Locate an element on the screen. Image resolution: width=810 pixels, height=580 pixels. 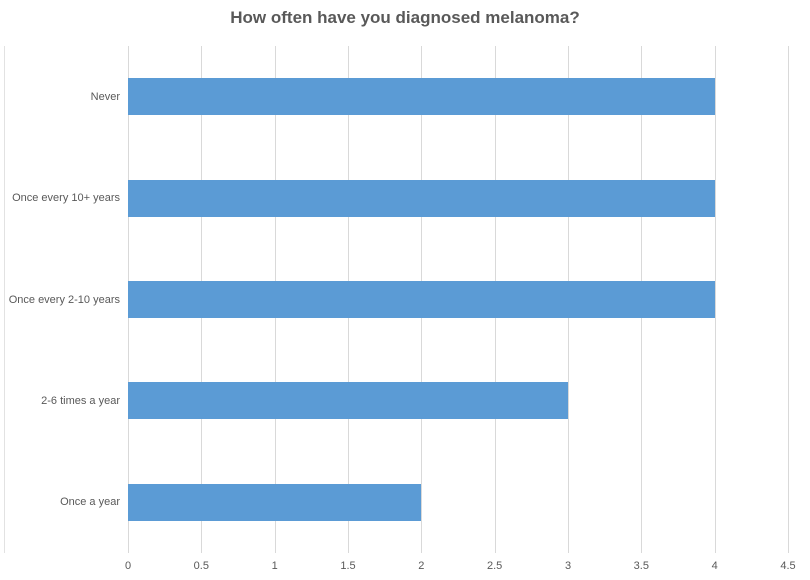
tick-label: 0 is located at coordinates (128, 566).